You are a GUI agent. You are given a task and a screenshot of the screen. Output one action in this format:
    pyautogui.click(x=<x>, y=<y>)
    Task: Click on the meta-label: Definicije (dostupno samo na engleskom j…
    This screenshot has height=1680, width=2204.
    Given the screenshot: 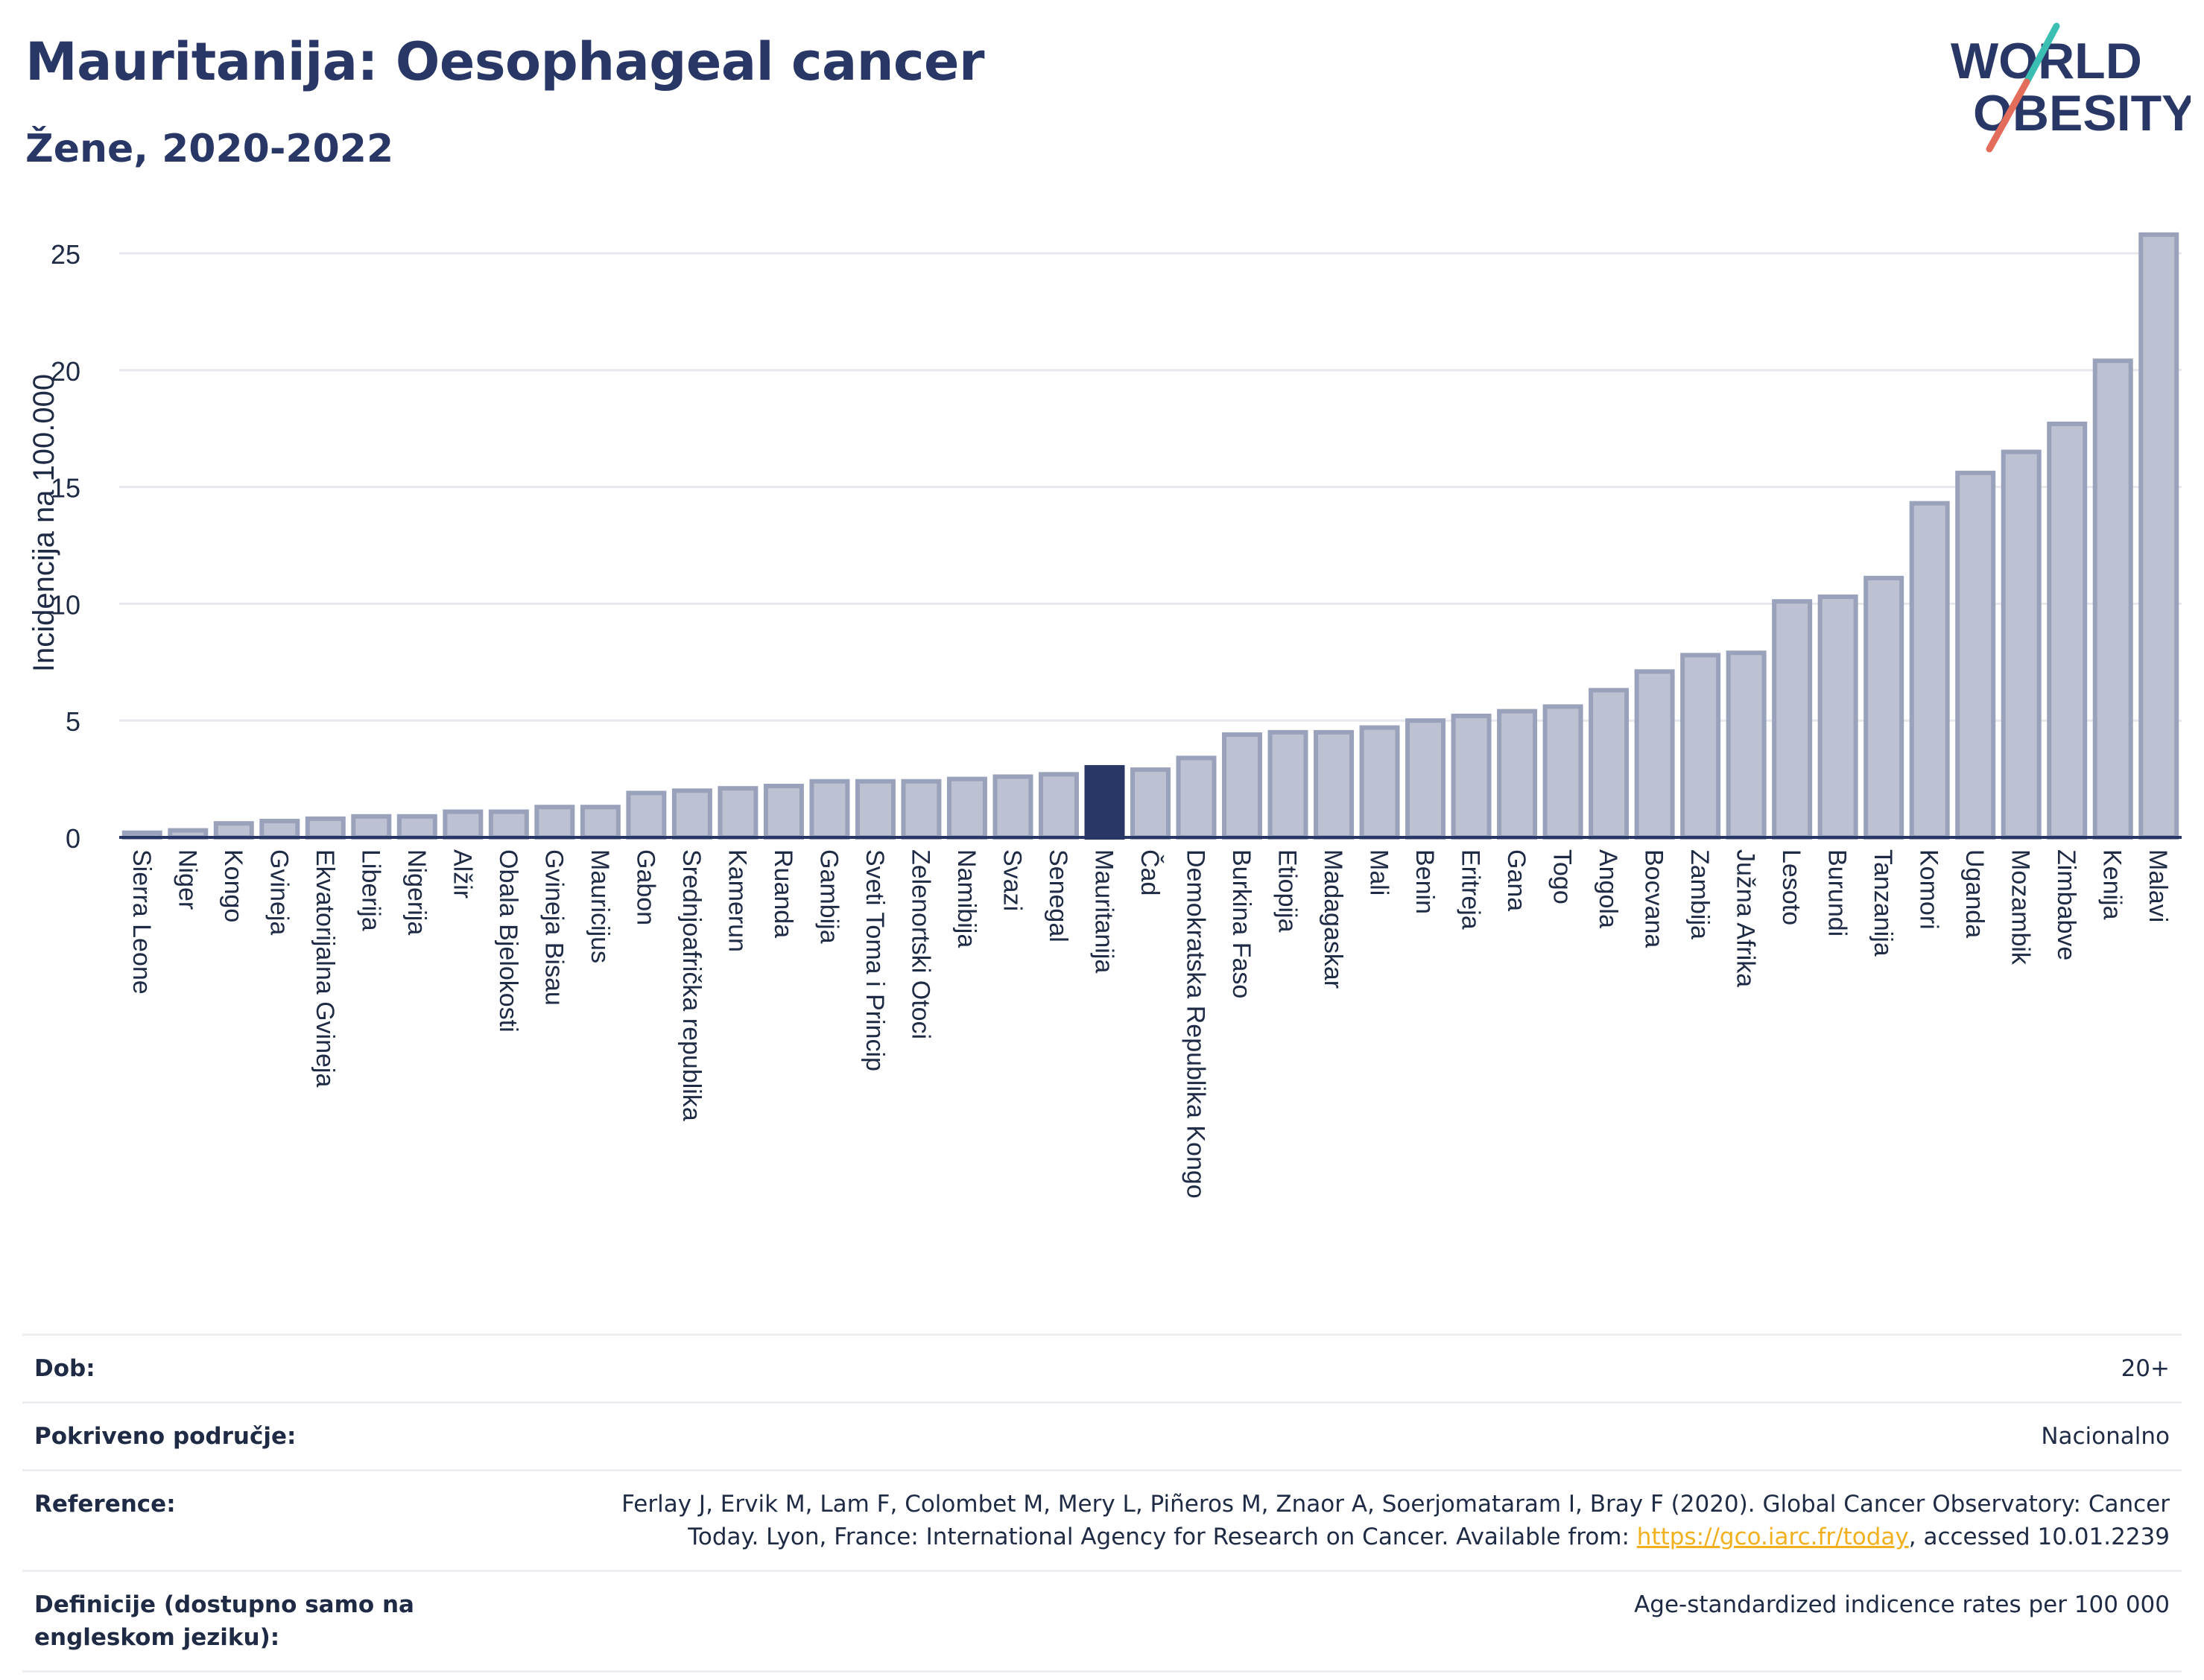 What is the action you would take?
    pyautogui.click(x=224, y=1621)
    